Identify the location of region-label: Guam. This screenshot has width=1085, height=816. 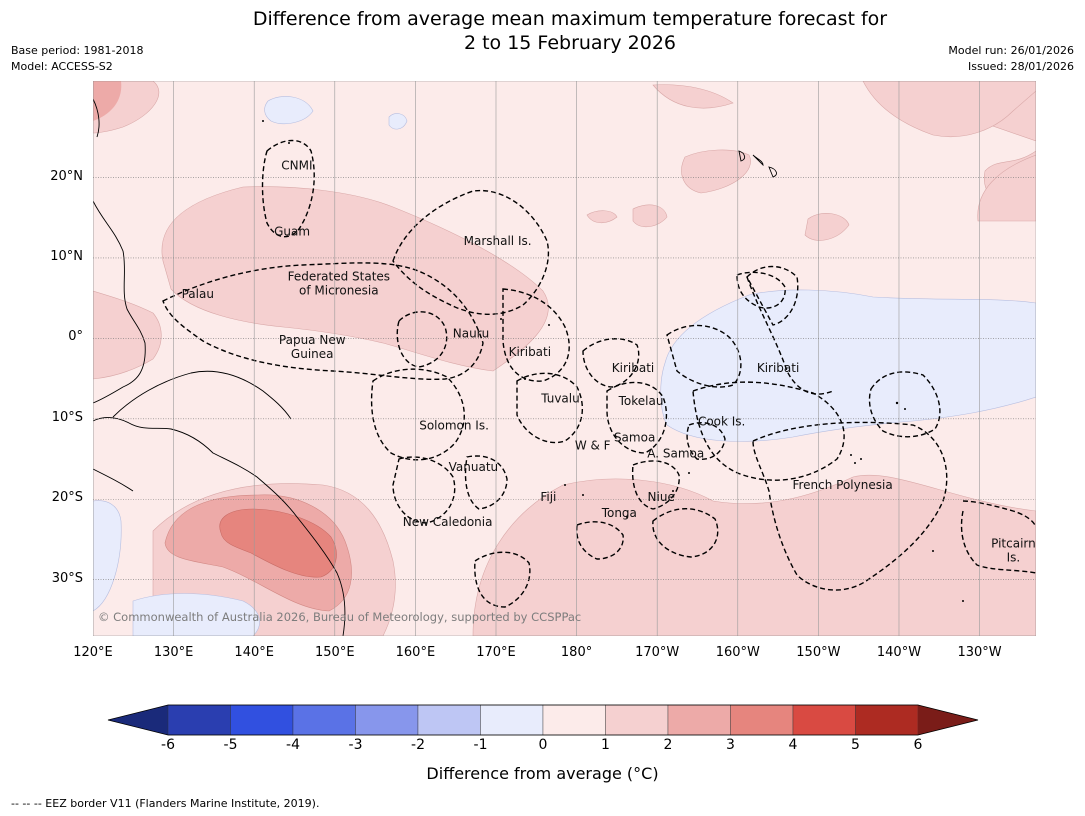
(292, 231).